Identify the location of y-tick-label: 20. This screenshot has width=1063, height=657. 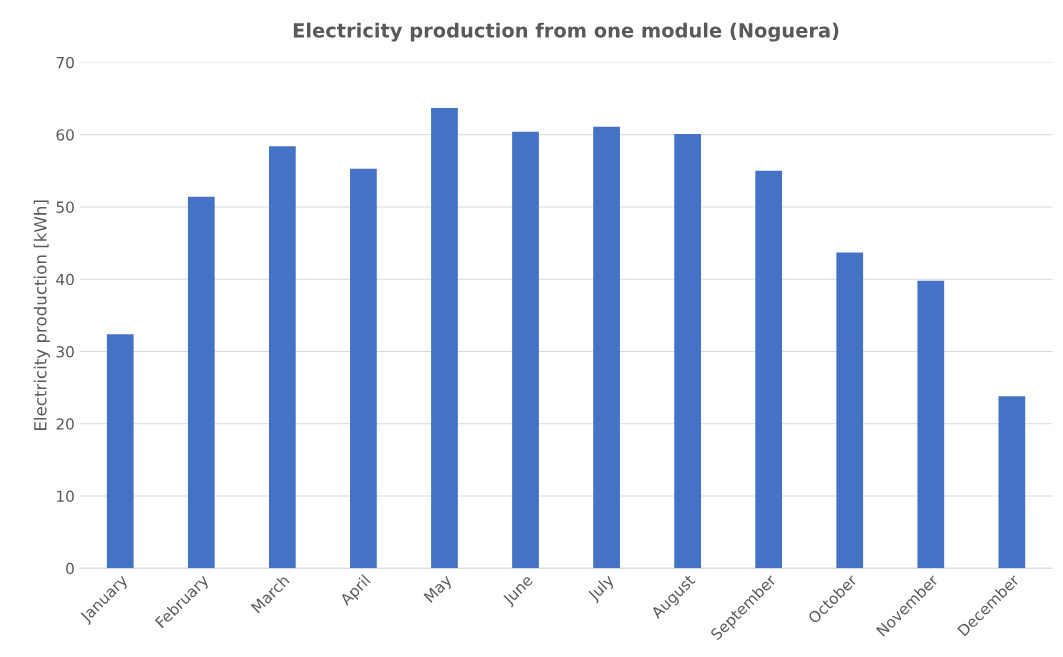
(65, 424).